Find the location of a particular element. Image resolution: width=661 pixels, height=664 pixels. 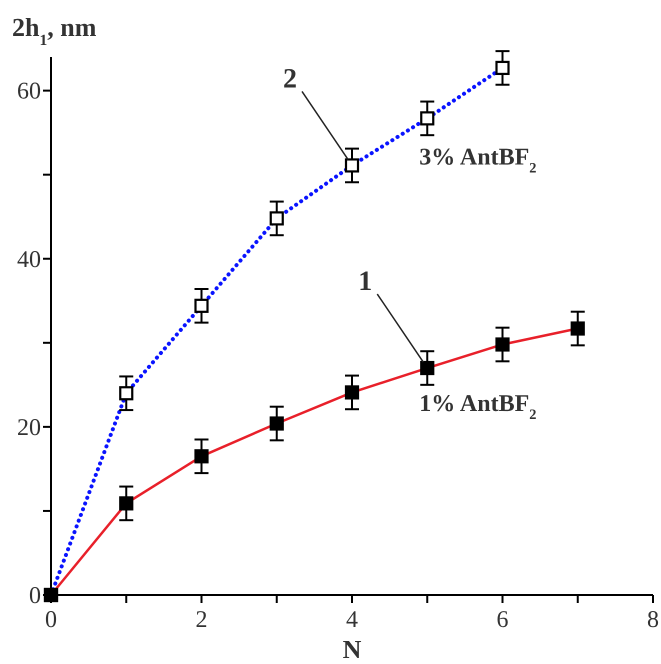

x-tick-label: 2 is located at coordinates (202, 620).